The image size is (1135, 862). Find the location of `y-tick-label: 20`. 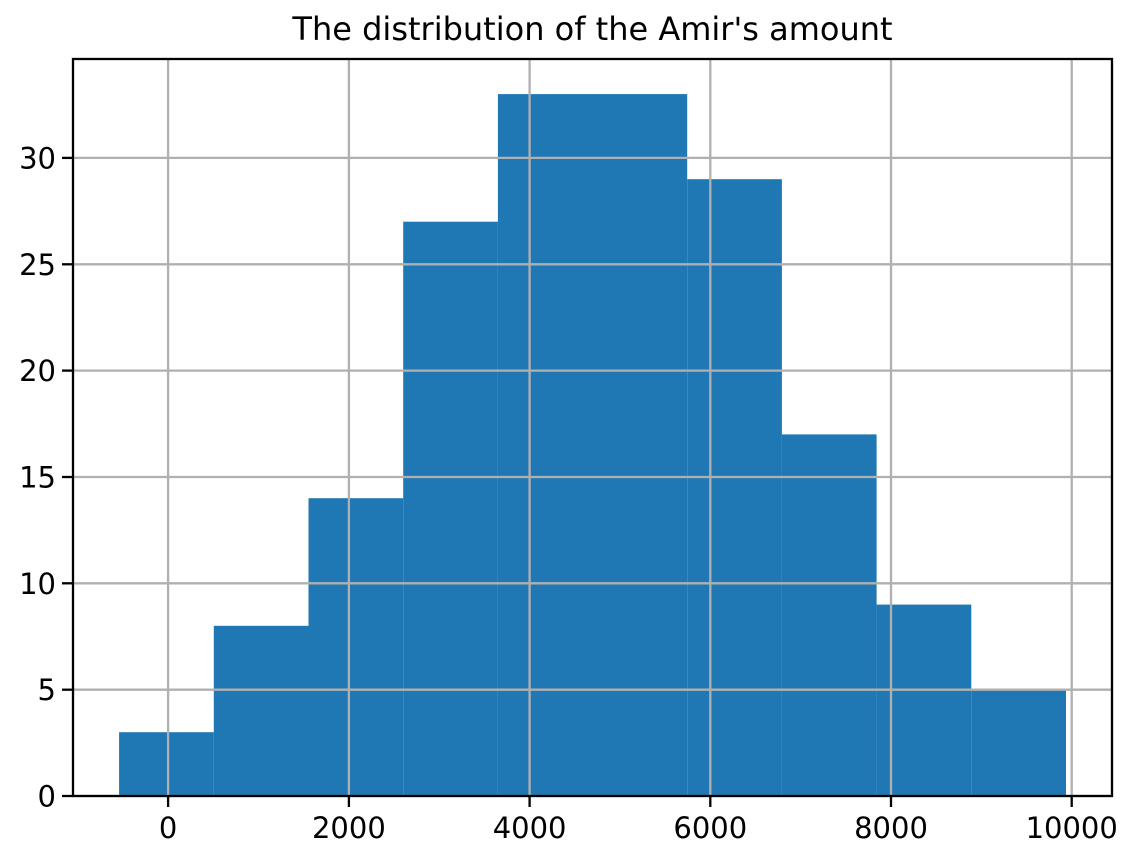

y-tick-label: 20 is located at coordinates (37, 371).